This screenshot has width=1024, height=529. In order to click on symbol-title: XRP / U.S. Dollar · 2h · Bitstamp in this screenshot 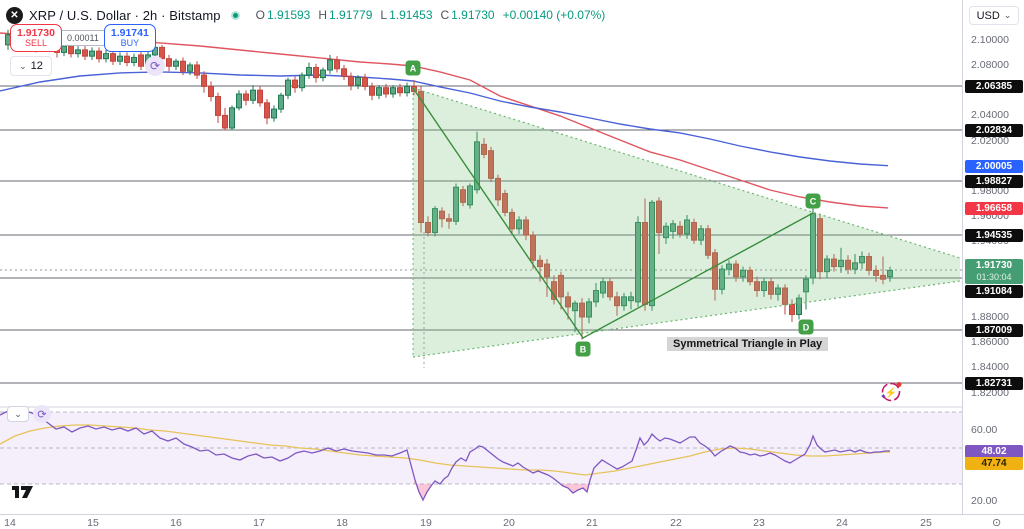, I will do `click(125, 15)`.